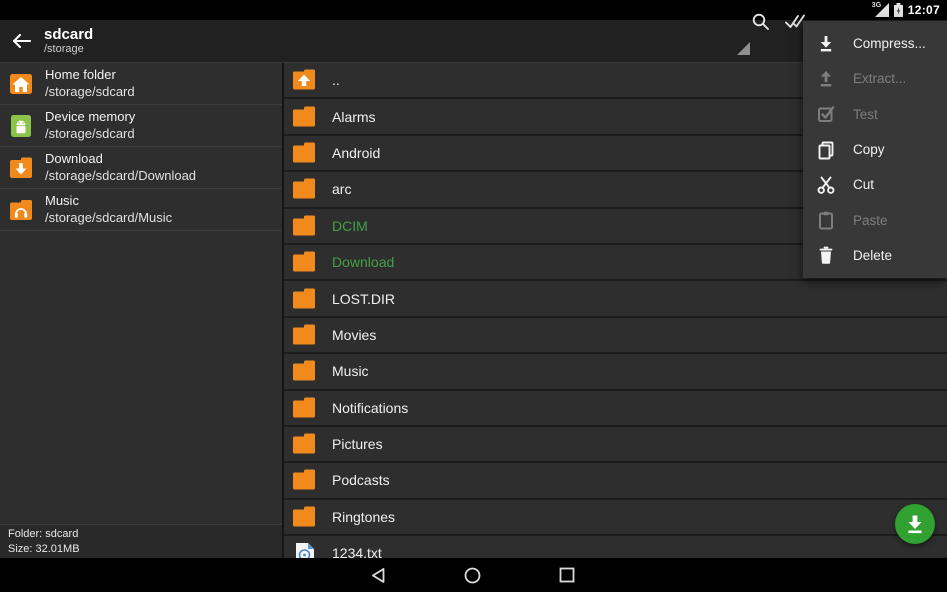 This screenshot has height=592, width=947. Describe the element at coordinates (22, 41) in the screenshot. I see `back-button` at that location.